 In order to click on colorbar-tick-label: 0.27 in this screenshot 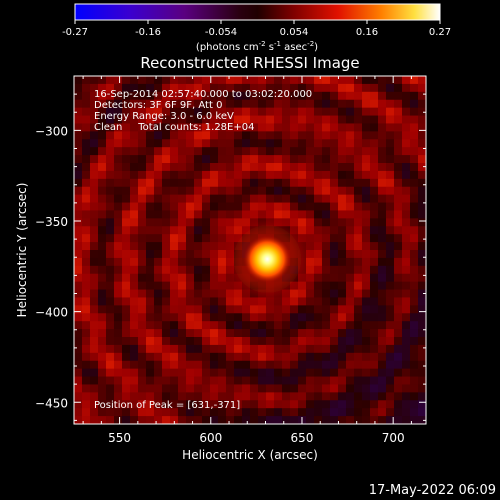, I will do `click(440, 32)`.